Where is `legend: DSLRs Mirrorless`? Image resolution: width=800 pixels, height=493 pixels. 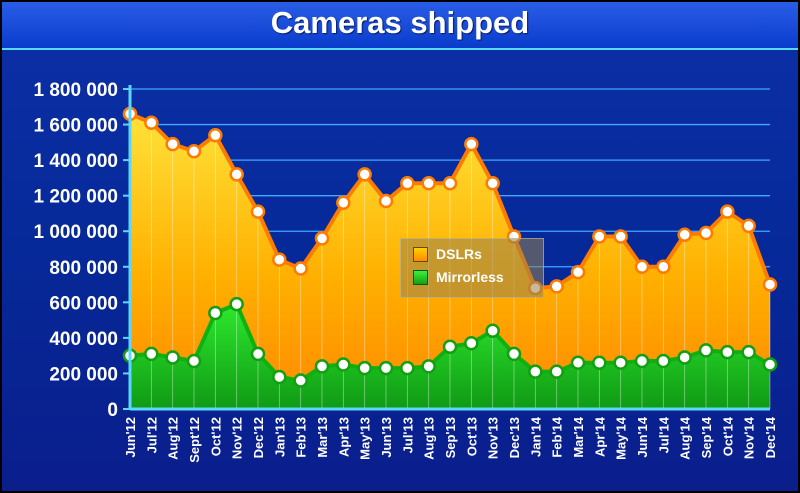
legend: DSLRs Mirrorless is located at coordinates (472, 268).